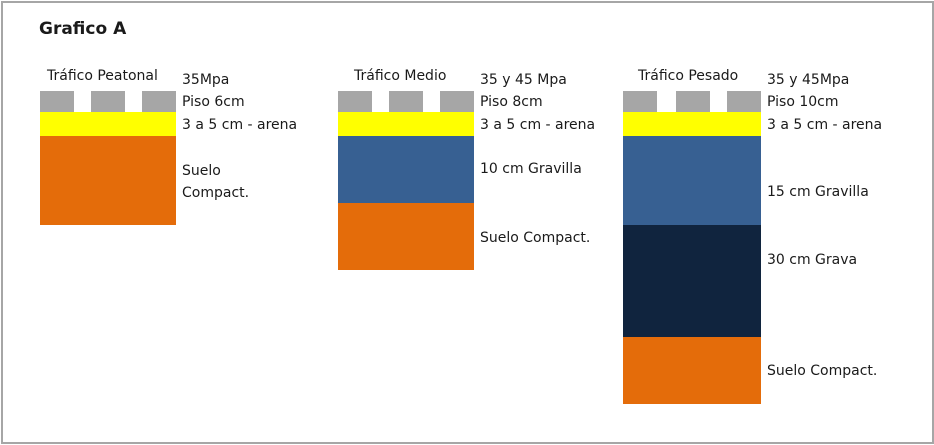 Image resolution: width=934 pixels, height=445 pixels. What do you see at coordinates (531, 169) in the screenshot?
I see `fine-gravel-label: 10 cm Gravilla` at bounding box center [531, 169].